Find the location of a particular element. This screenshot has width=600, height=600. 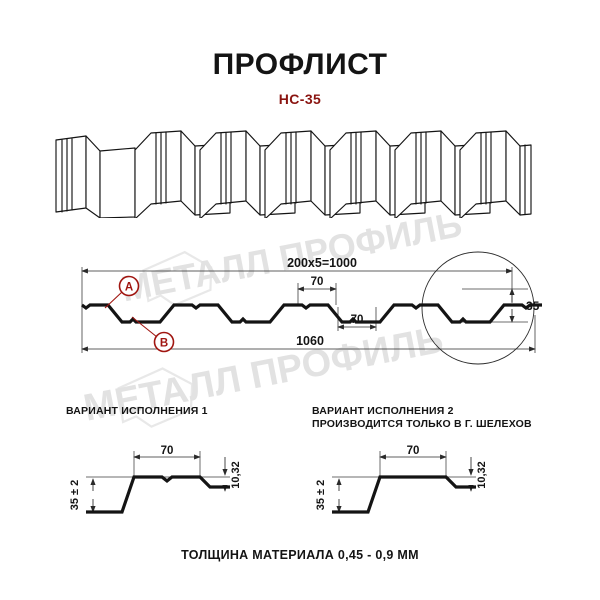

v2-label-height: 35 ± 2 is located at coordinates (321, 495).